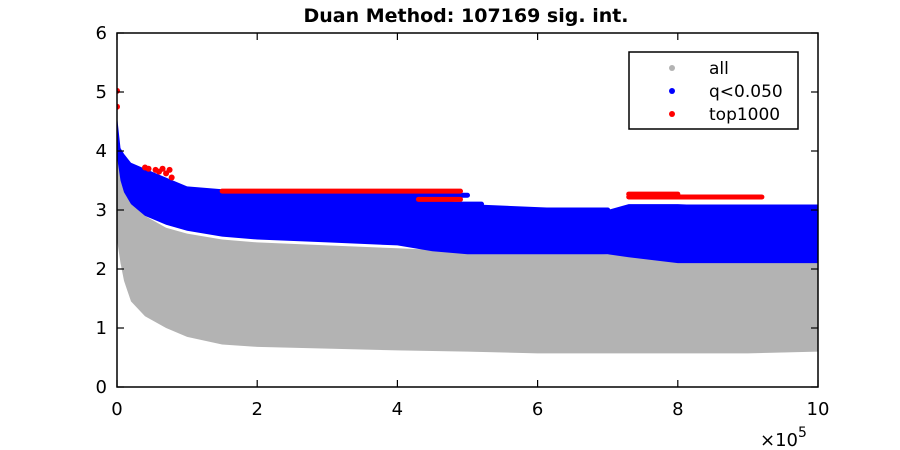  I want to click on legend-box, so click(713, 90).